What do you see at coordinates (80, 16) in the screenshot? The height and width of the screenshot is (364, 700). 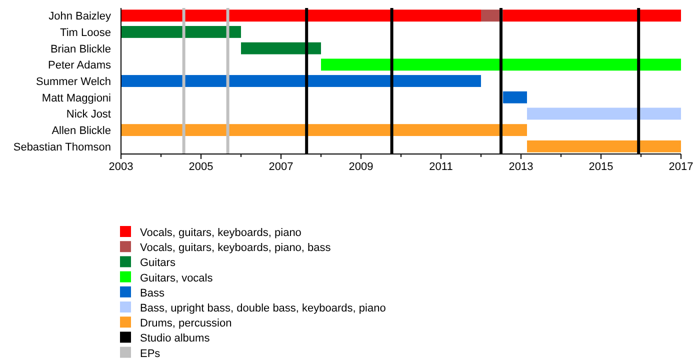 I see `y-tick-label: John Baizley` at bounding box center [80, 16].